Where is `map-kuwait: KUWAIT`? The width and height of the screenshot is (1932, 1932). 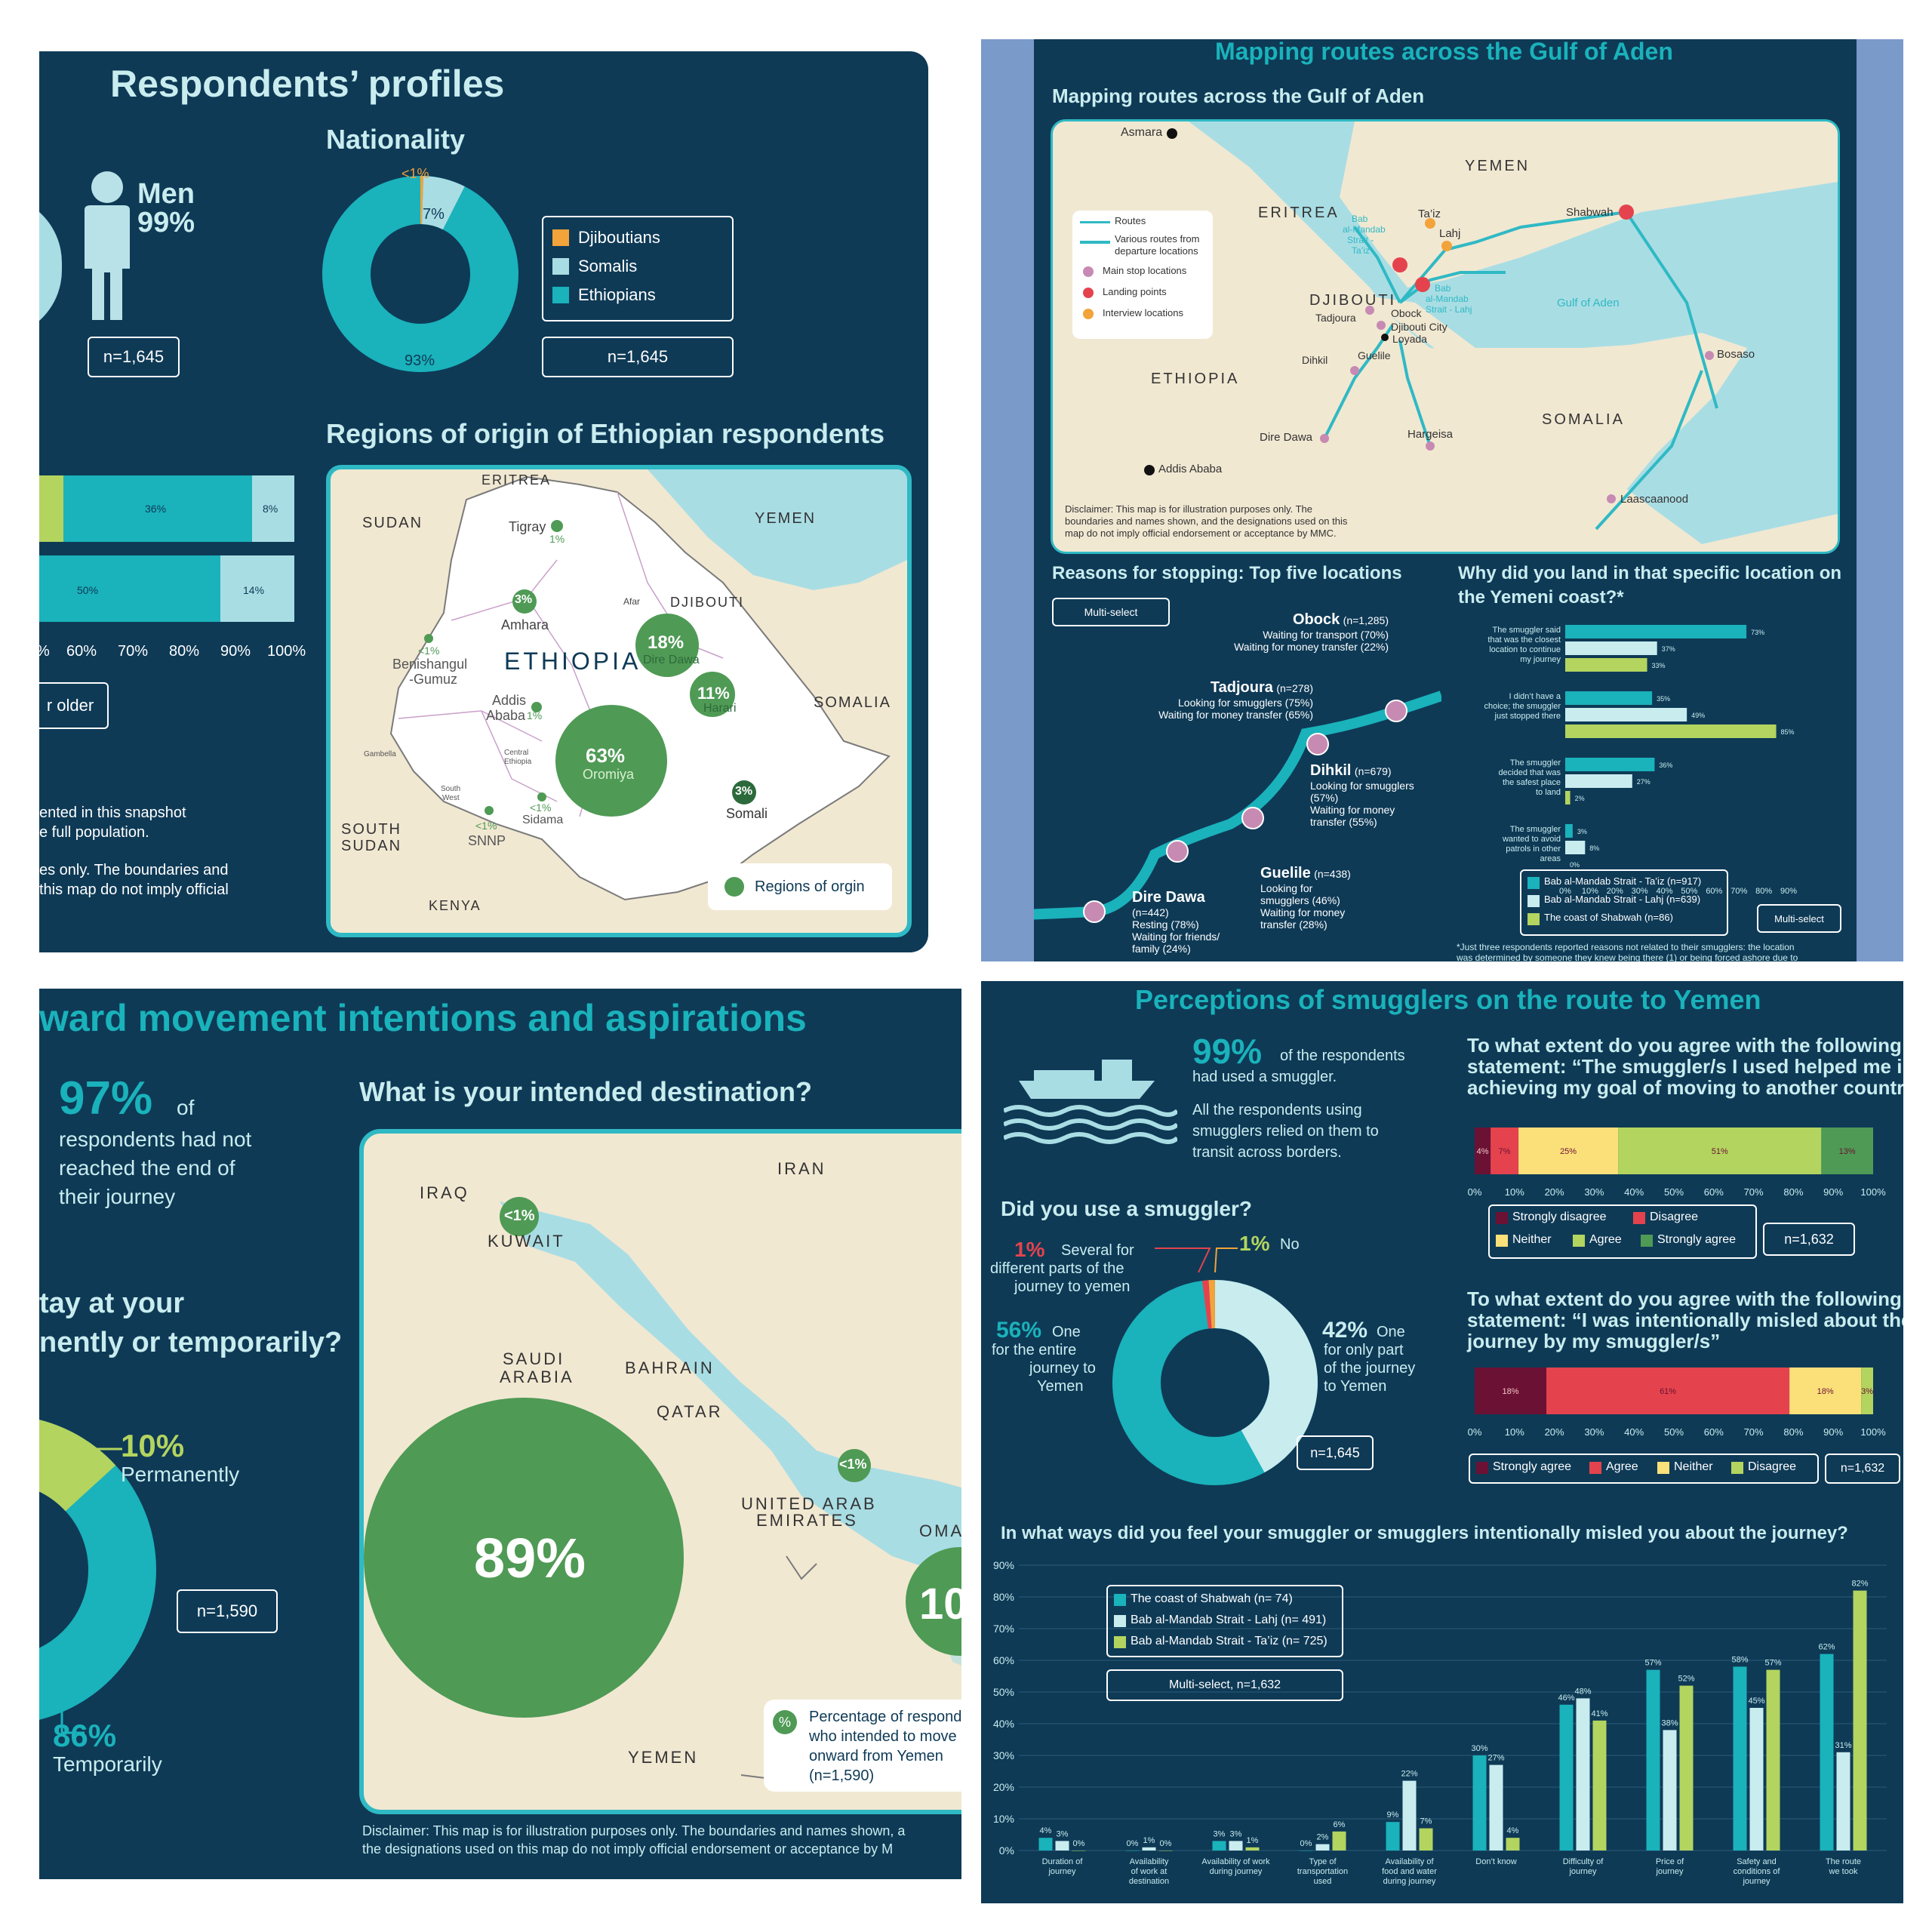 map-kuwait: KUWAIT is located at coordinates (526, 1241).